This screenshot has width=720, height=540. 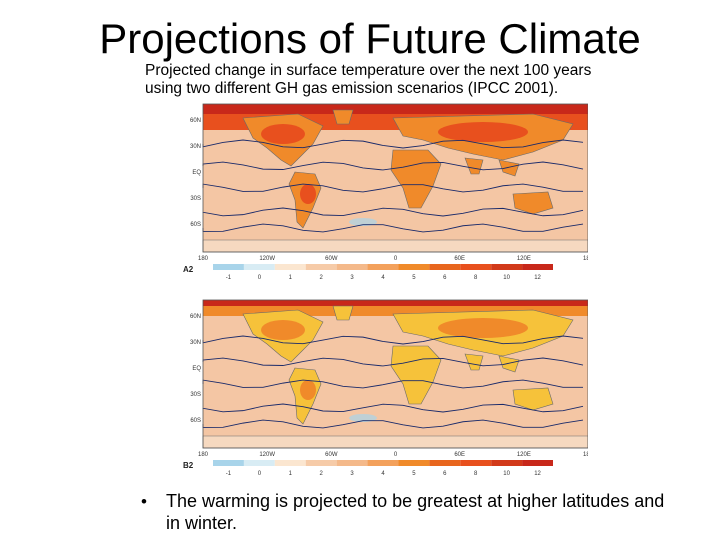 I want to click on scenario-label: B2, so click(x=188, y=465).